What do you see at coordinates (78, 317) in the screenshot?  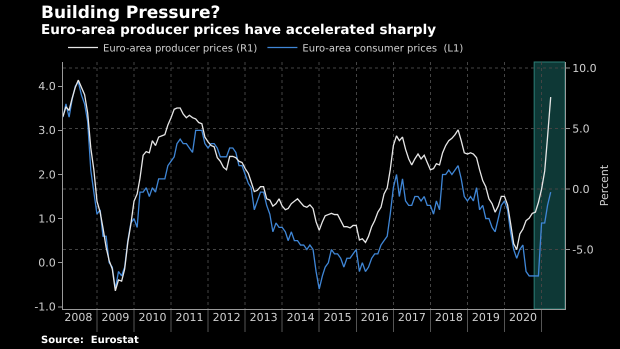 I see `x-tick-label: 2008` at bounding box center [78, 317].